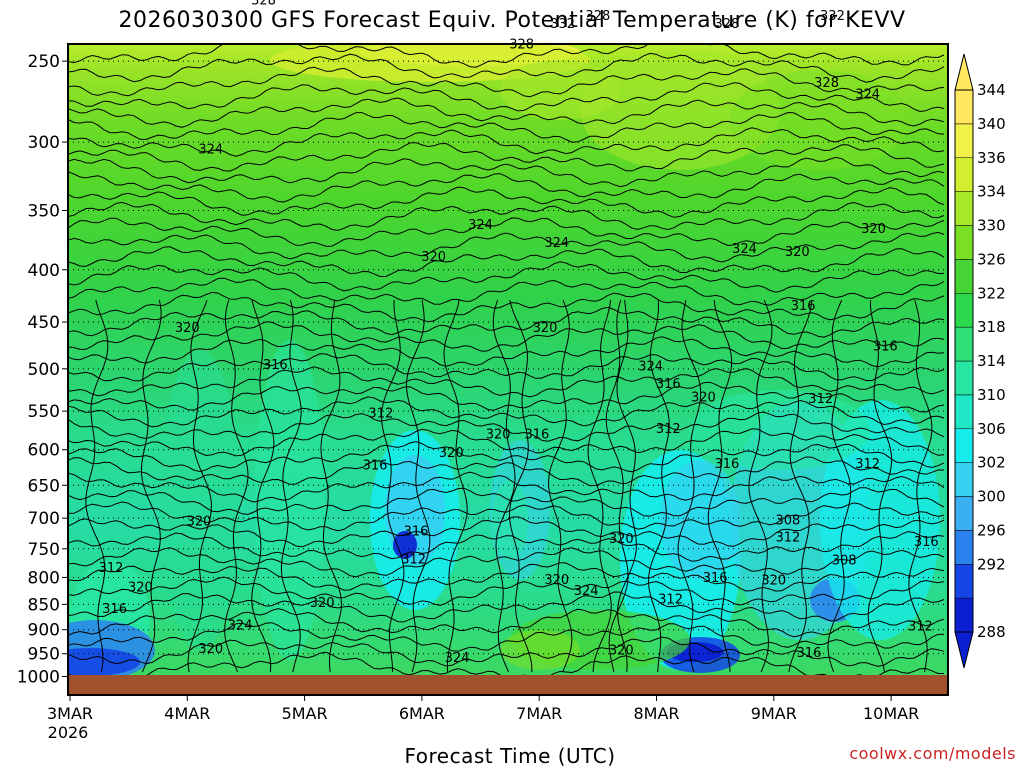  I want to click on colorbar-top-arrow, so click(964, 72).